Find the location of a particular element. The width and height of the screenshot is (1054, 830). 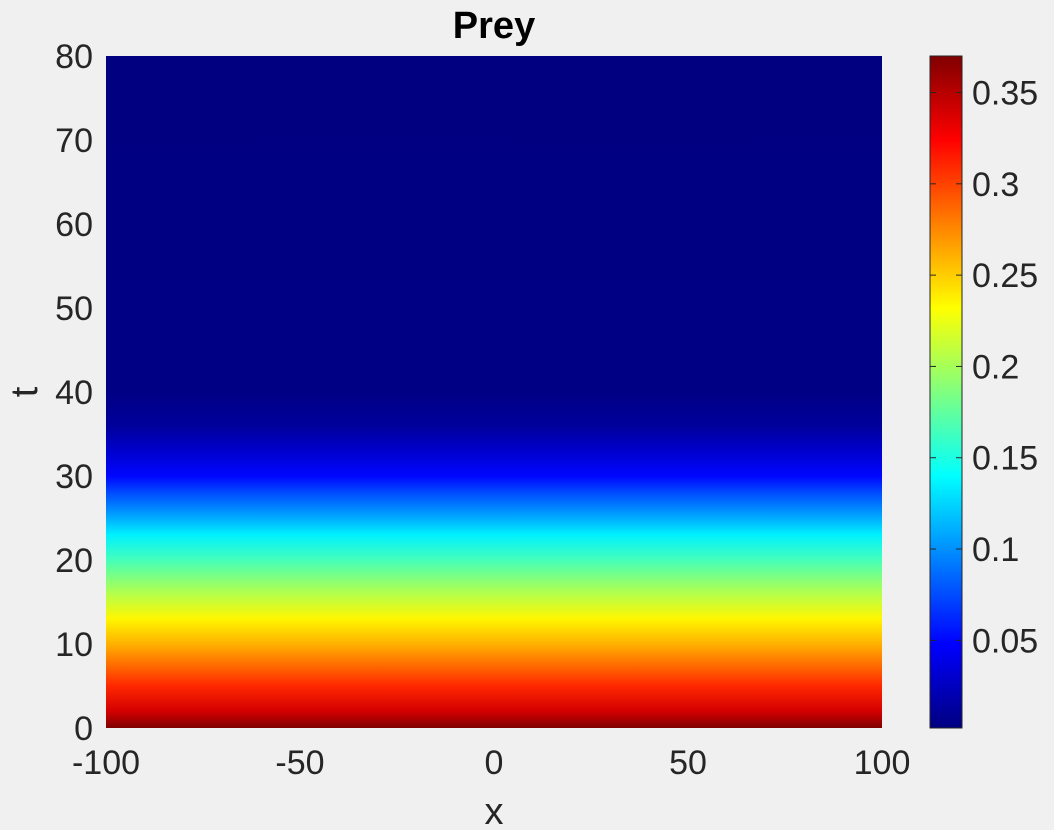

colorbar-ticks: 0.05 0.1 0.15 0.2 0.25 0.3 0.35 is located at coordinates (984, 367).